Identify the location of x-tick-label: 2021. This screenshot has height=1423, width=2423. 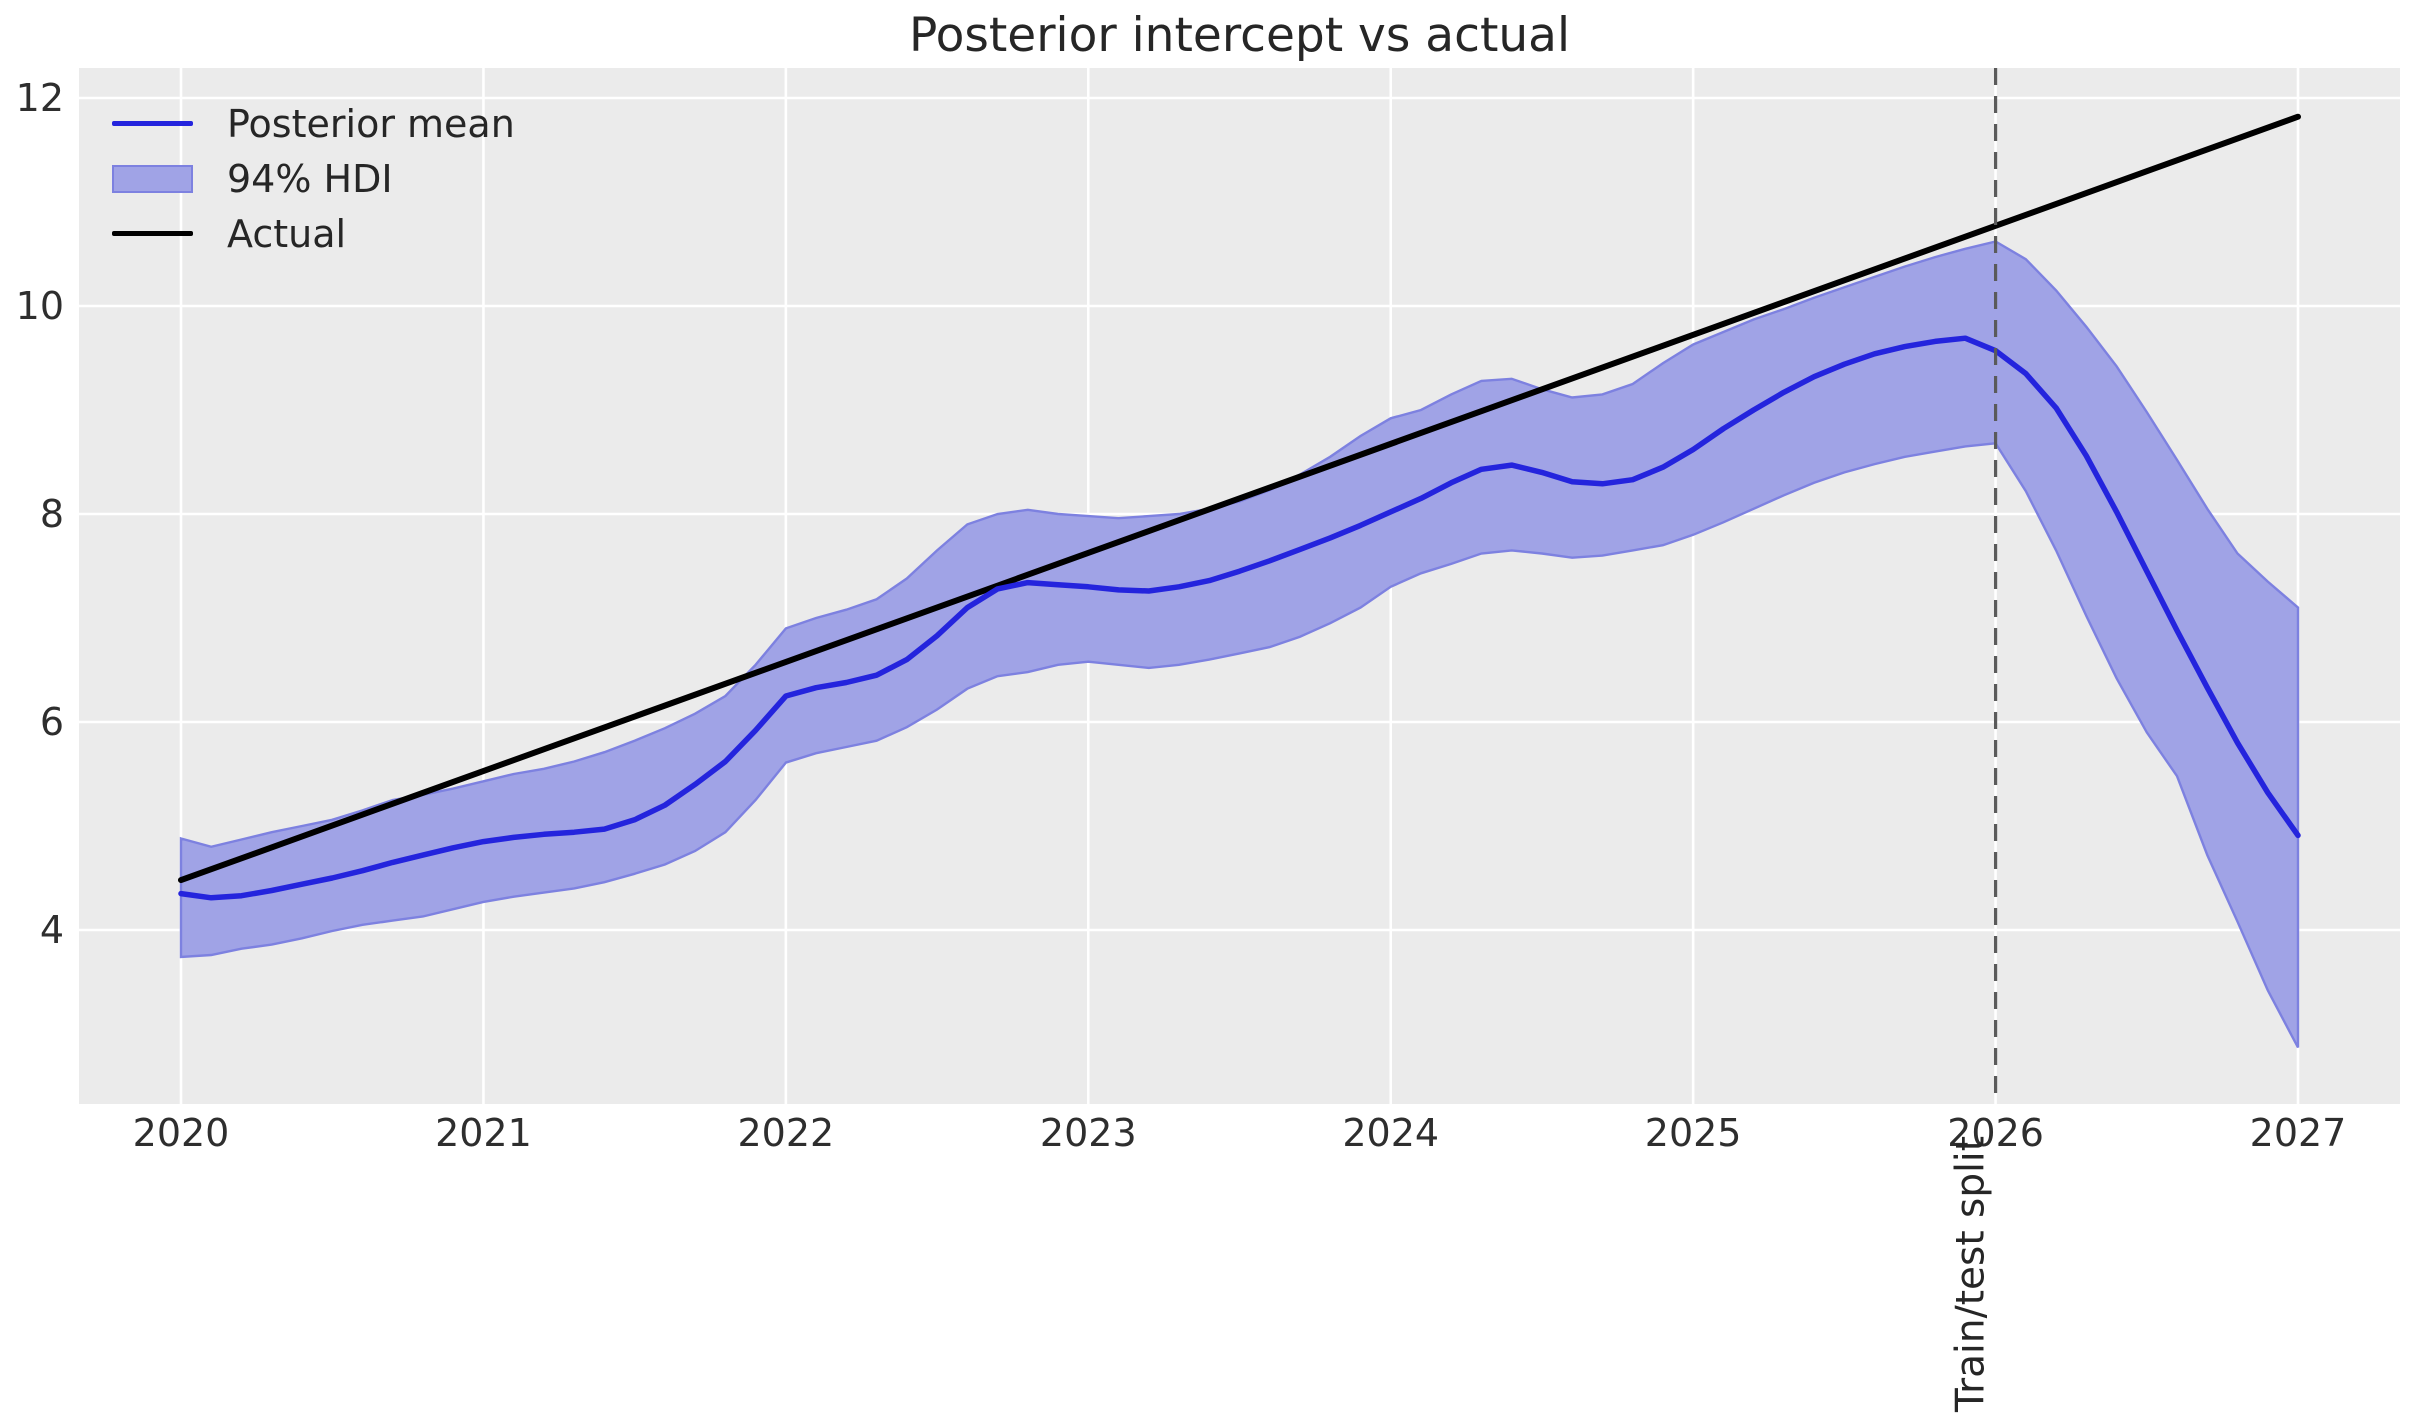
(483, 1133).